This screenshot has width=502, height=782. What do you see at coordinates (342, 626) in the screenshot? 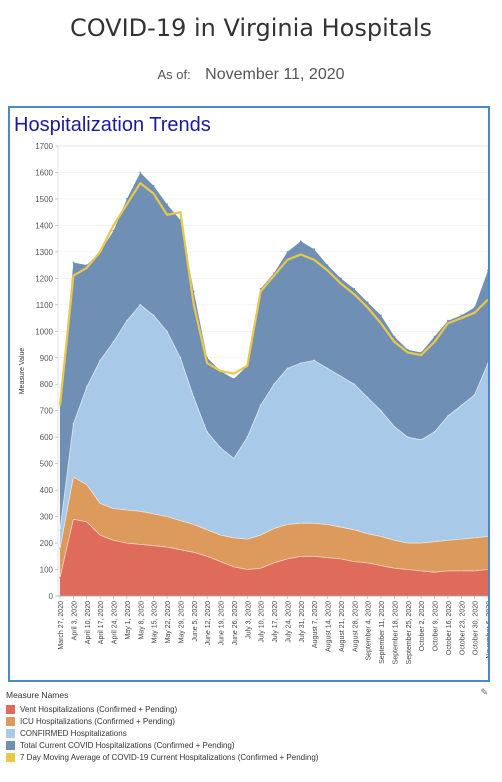
I see `x-tick-label: August 21, 2020` at bounding box center [342, 626].